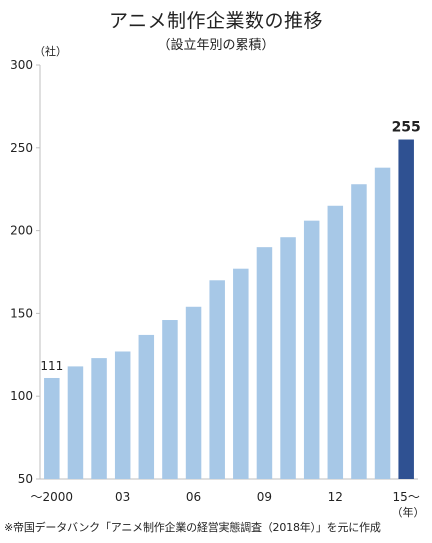 This screenshot has width=432, height=543. Describe the element at coordinates (21, 65) in the screenshot. I see `y-tick-label: 300` at that location.